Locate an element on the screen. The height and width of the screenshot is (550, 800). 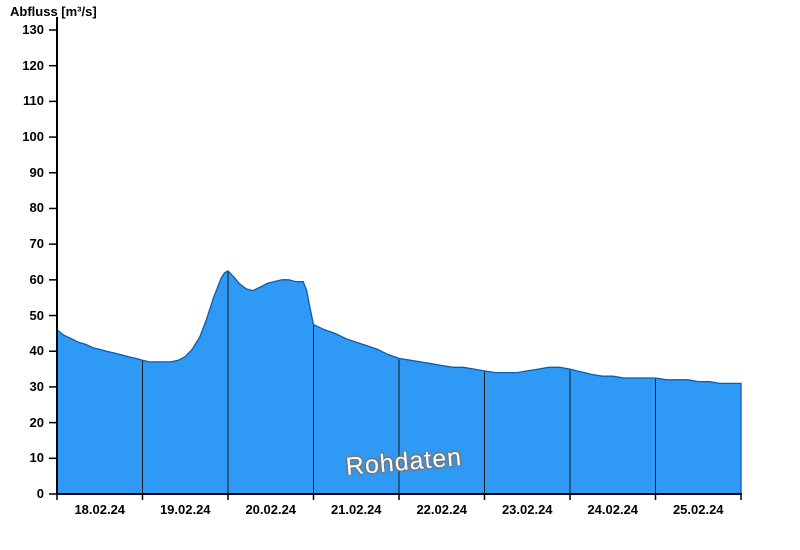
x-tick-label: 23.02.24 is located at coordinates (527, 509).